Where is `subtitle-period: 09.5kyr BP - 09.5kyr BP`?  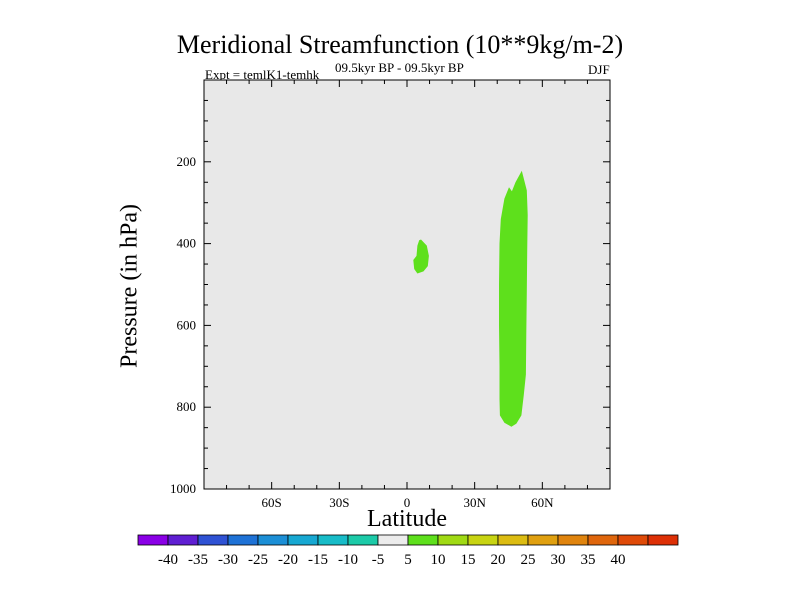 subtitle-period: 09.5kyr BP - 09.5kyr BP is located at coordinates (399, 67).